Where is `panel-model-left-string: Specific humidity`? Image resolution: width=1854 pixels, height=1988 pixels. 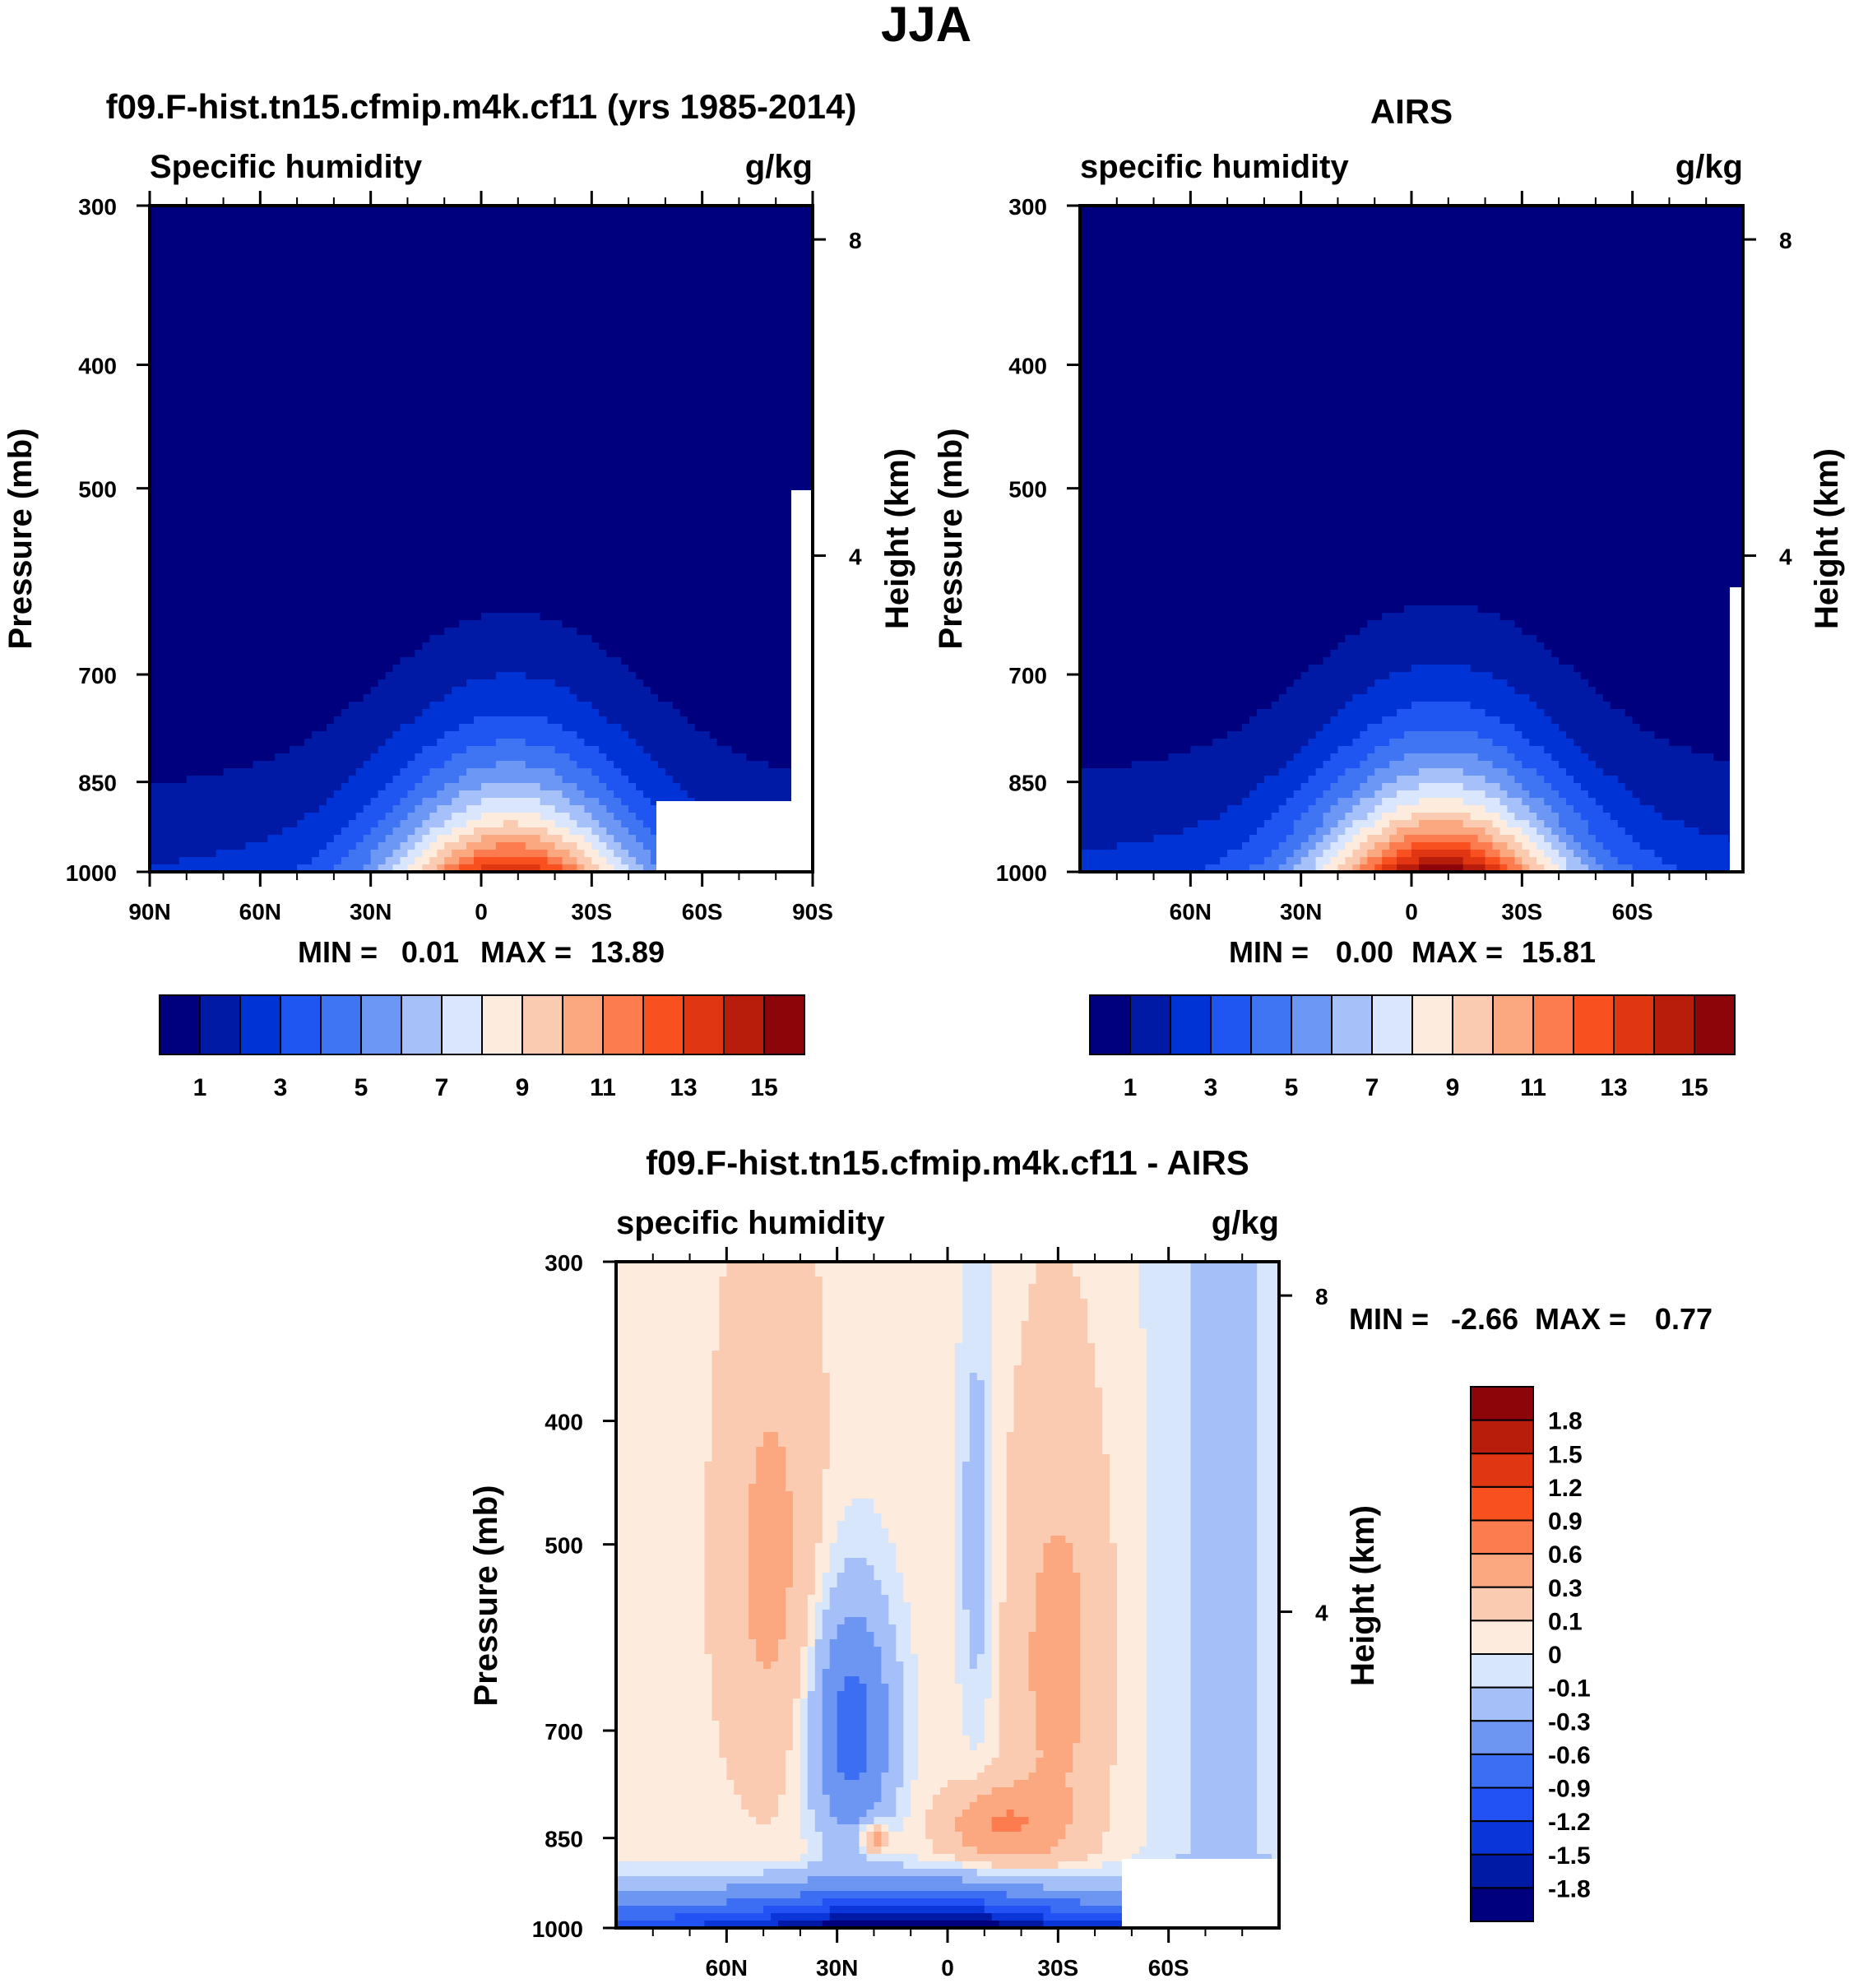 panel-model-left-string: Specific humidity is located at coordinates (286, 167).